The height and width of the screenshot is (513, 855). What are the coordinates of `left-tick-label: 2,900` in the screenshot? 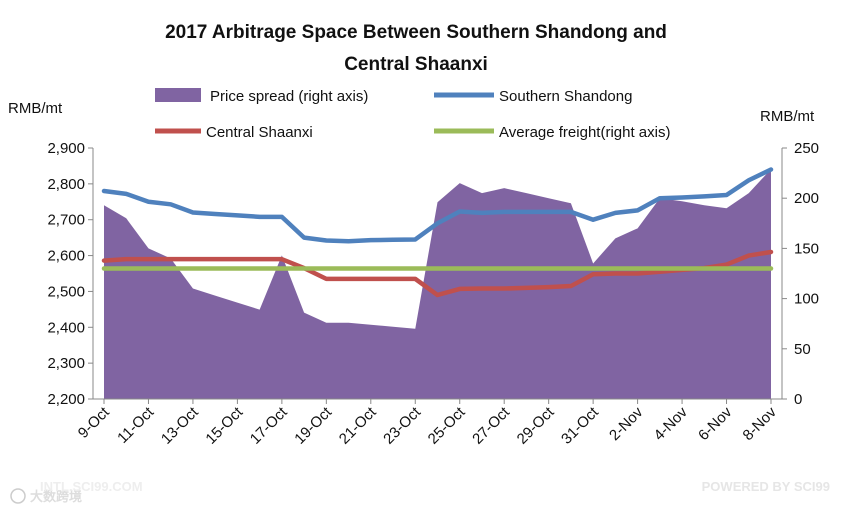 It's located at (66, 148).